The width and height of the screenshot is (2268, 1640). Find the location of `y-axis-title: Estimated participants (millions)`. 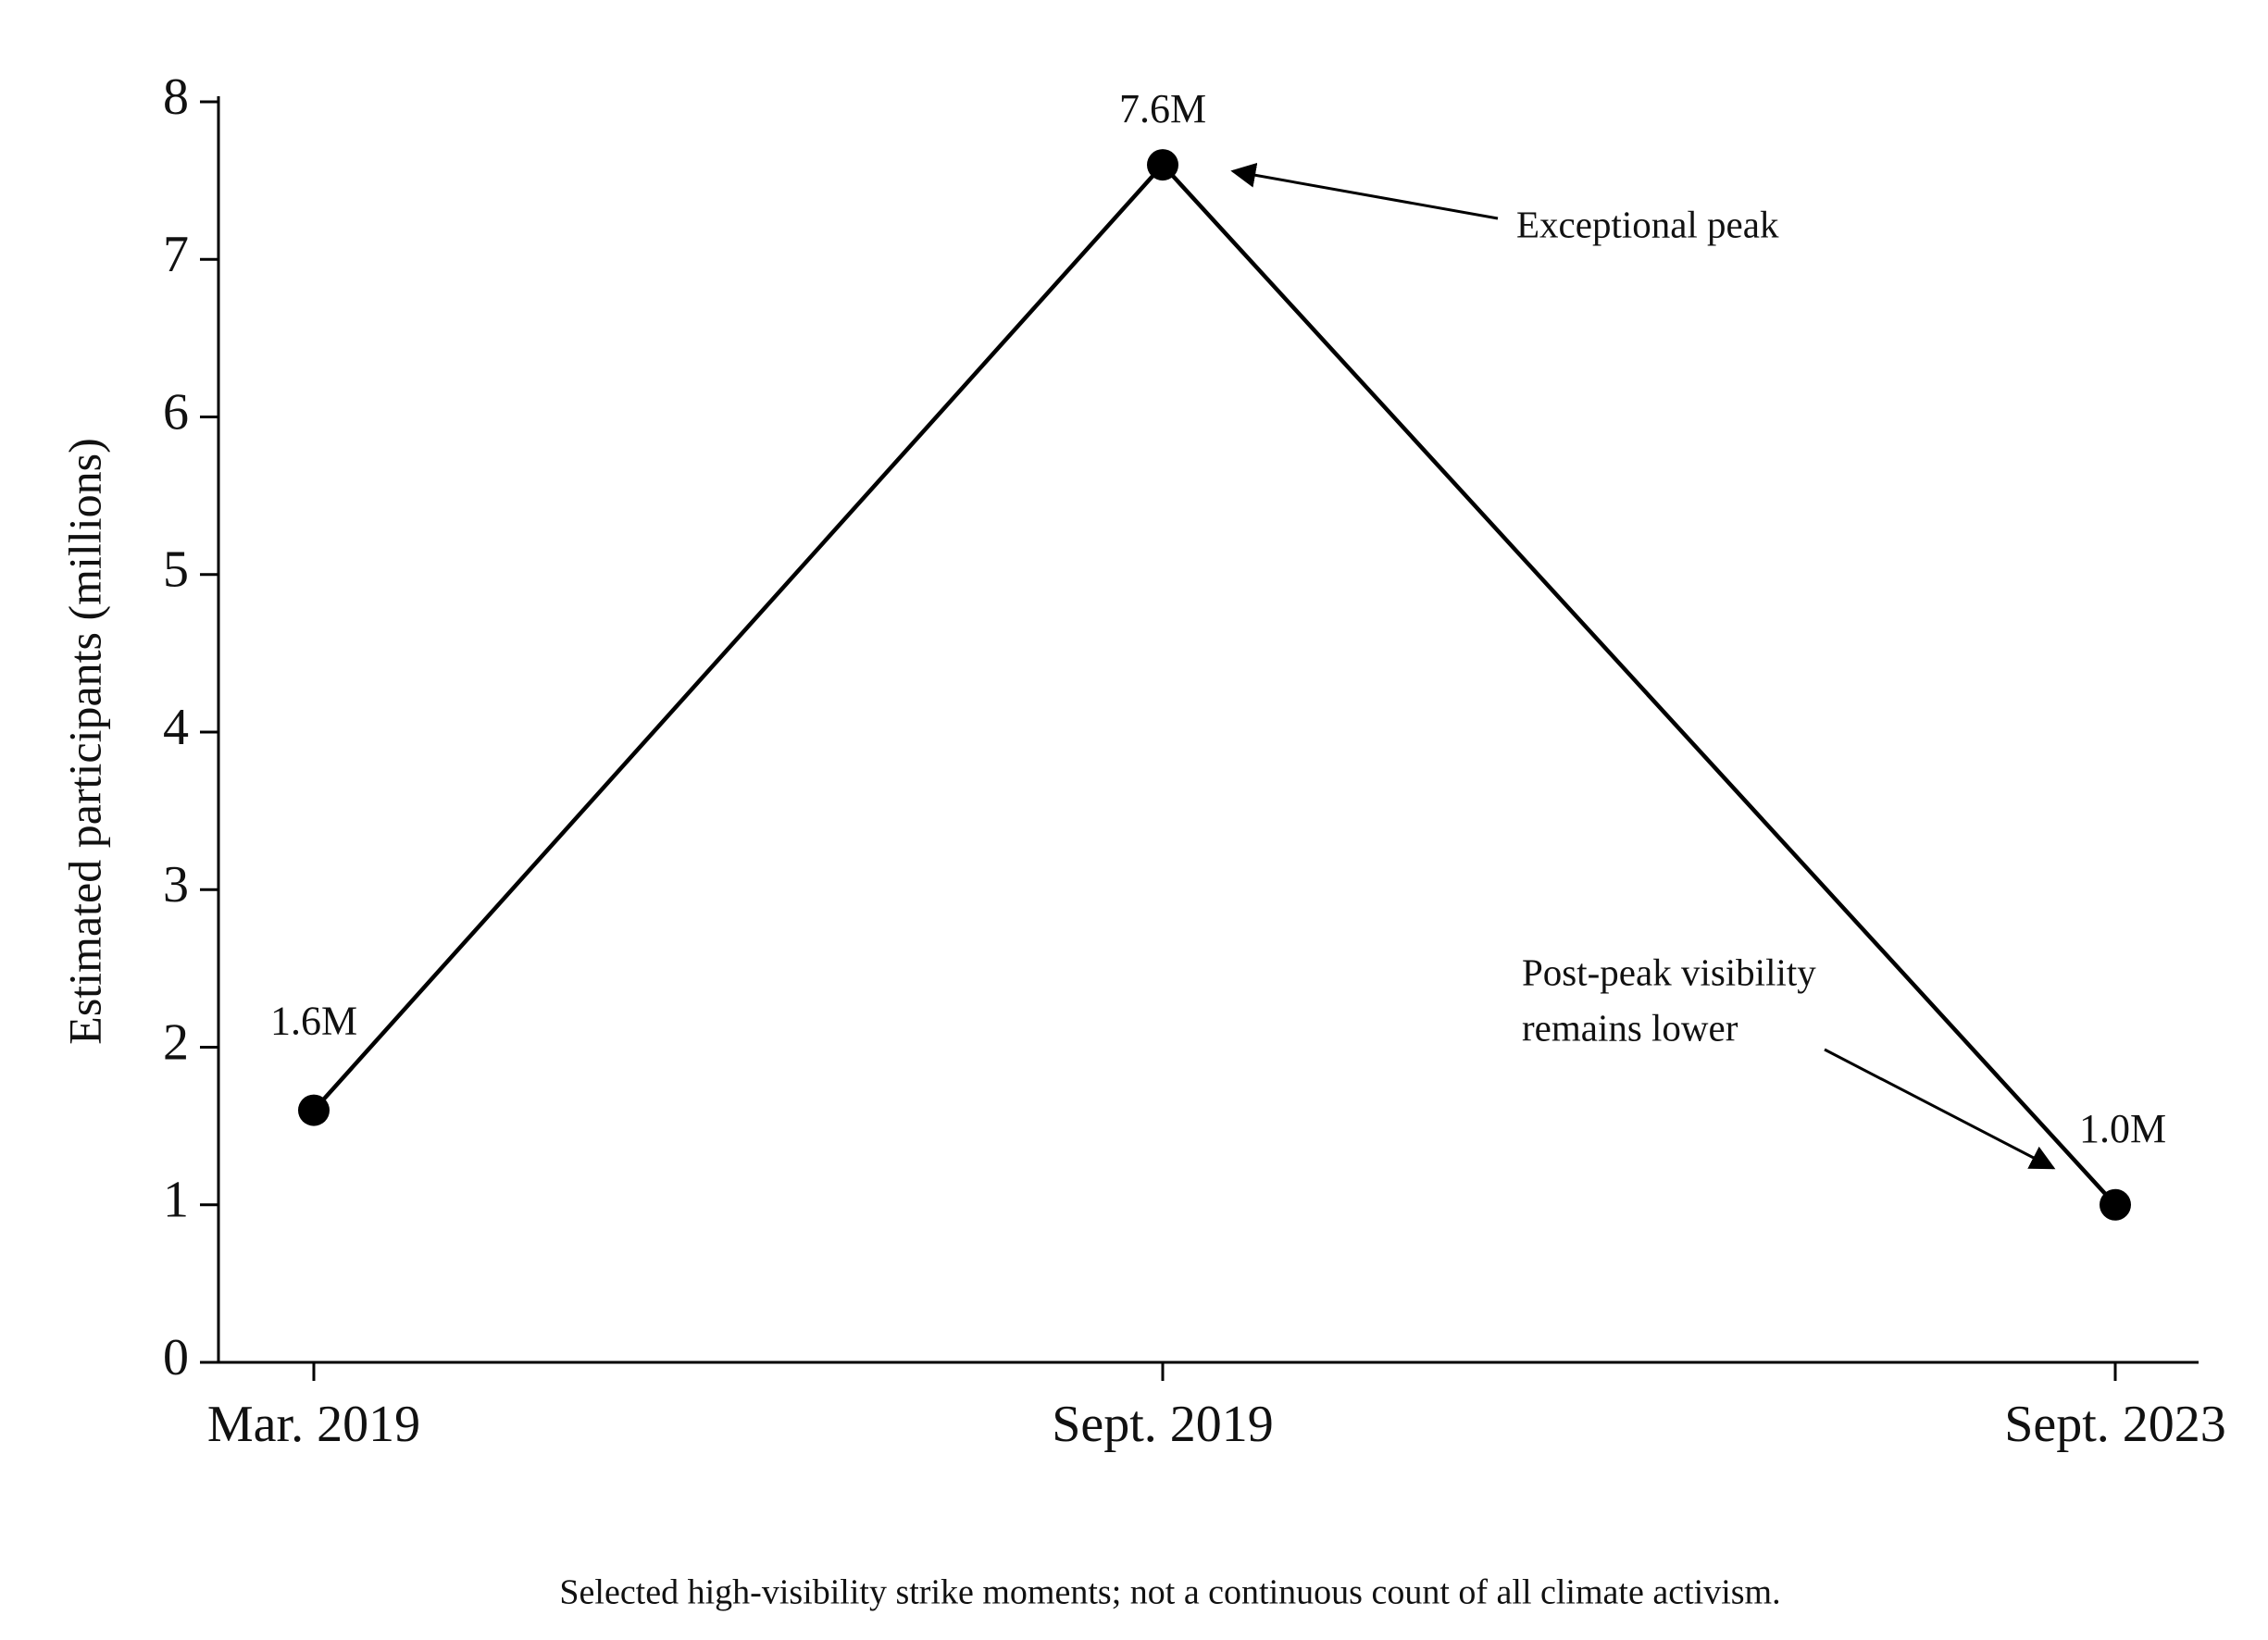

y-axis-title: Estimated participants (millions) is located at coordinates (84, 741).